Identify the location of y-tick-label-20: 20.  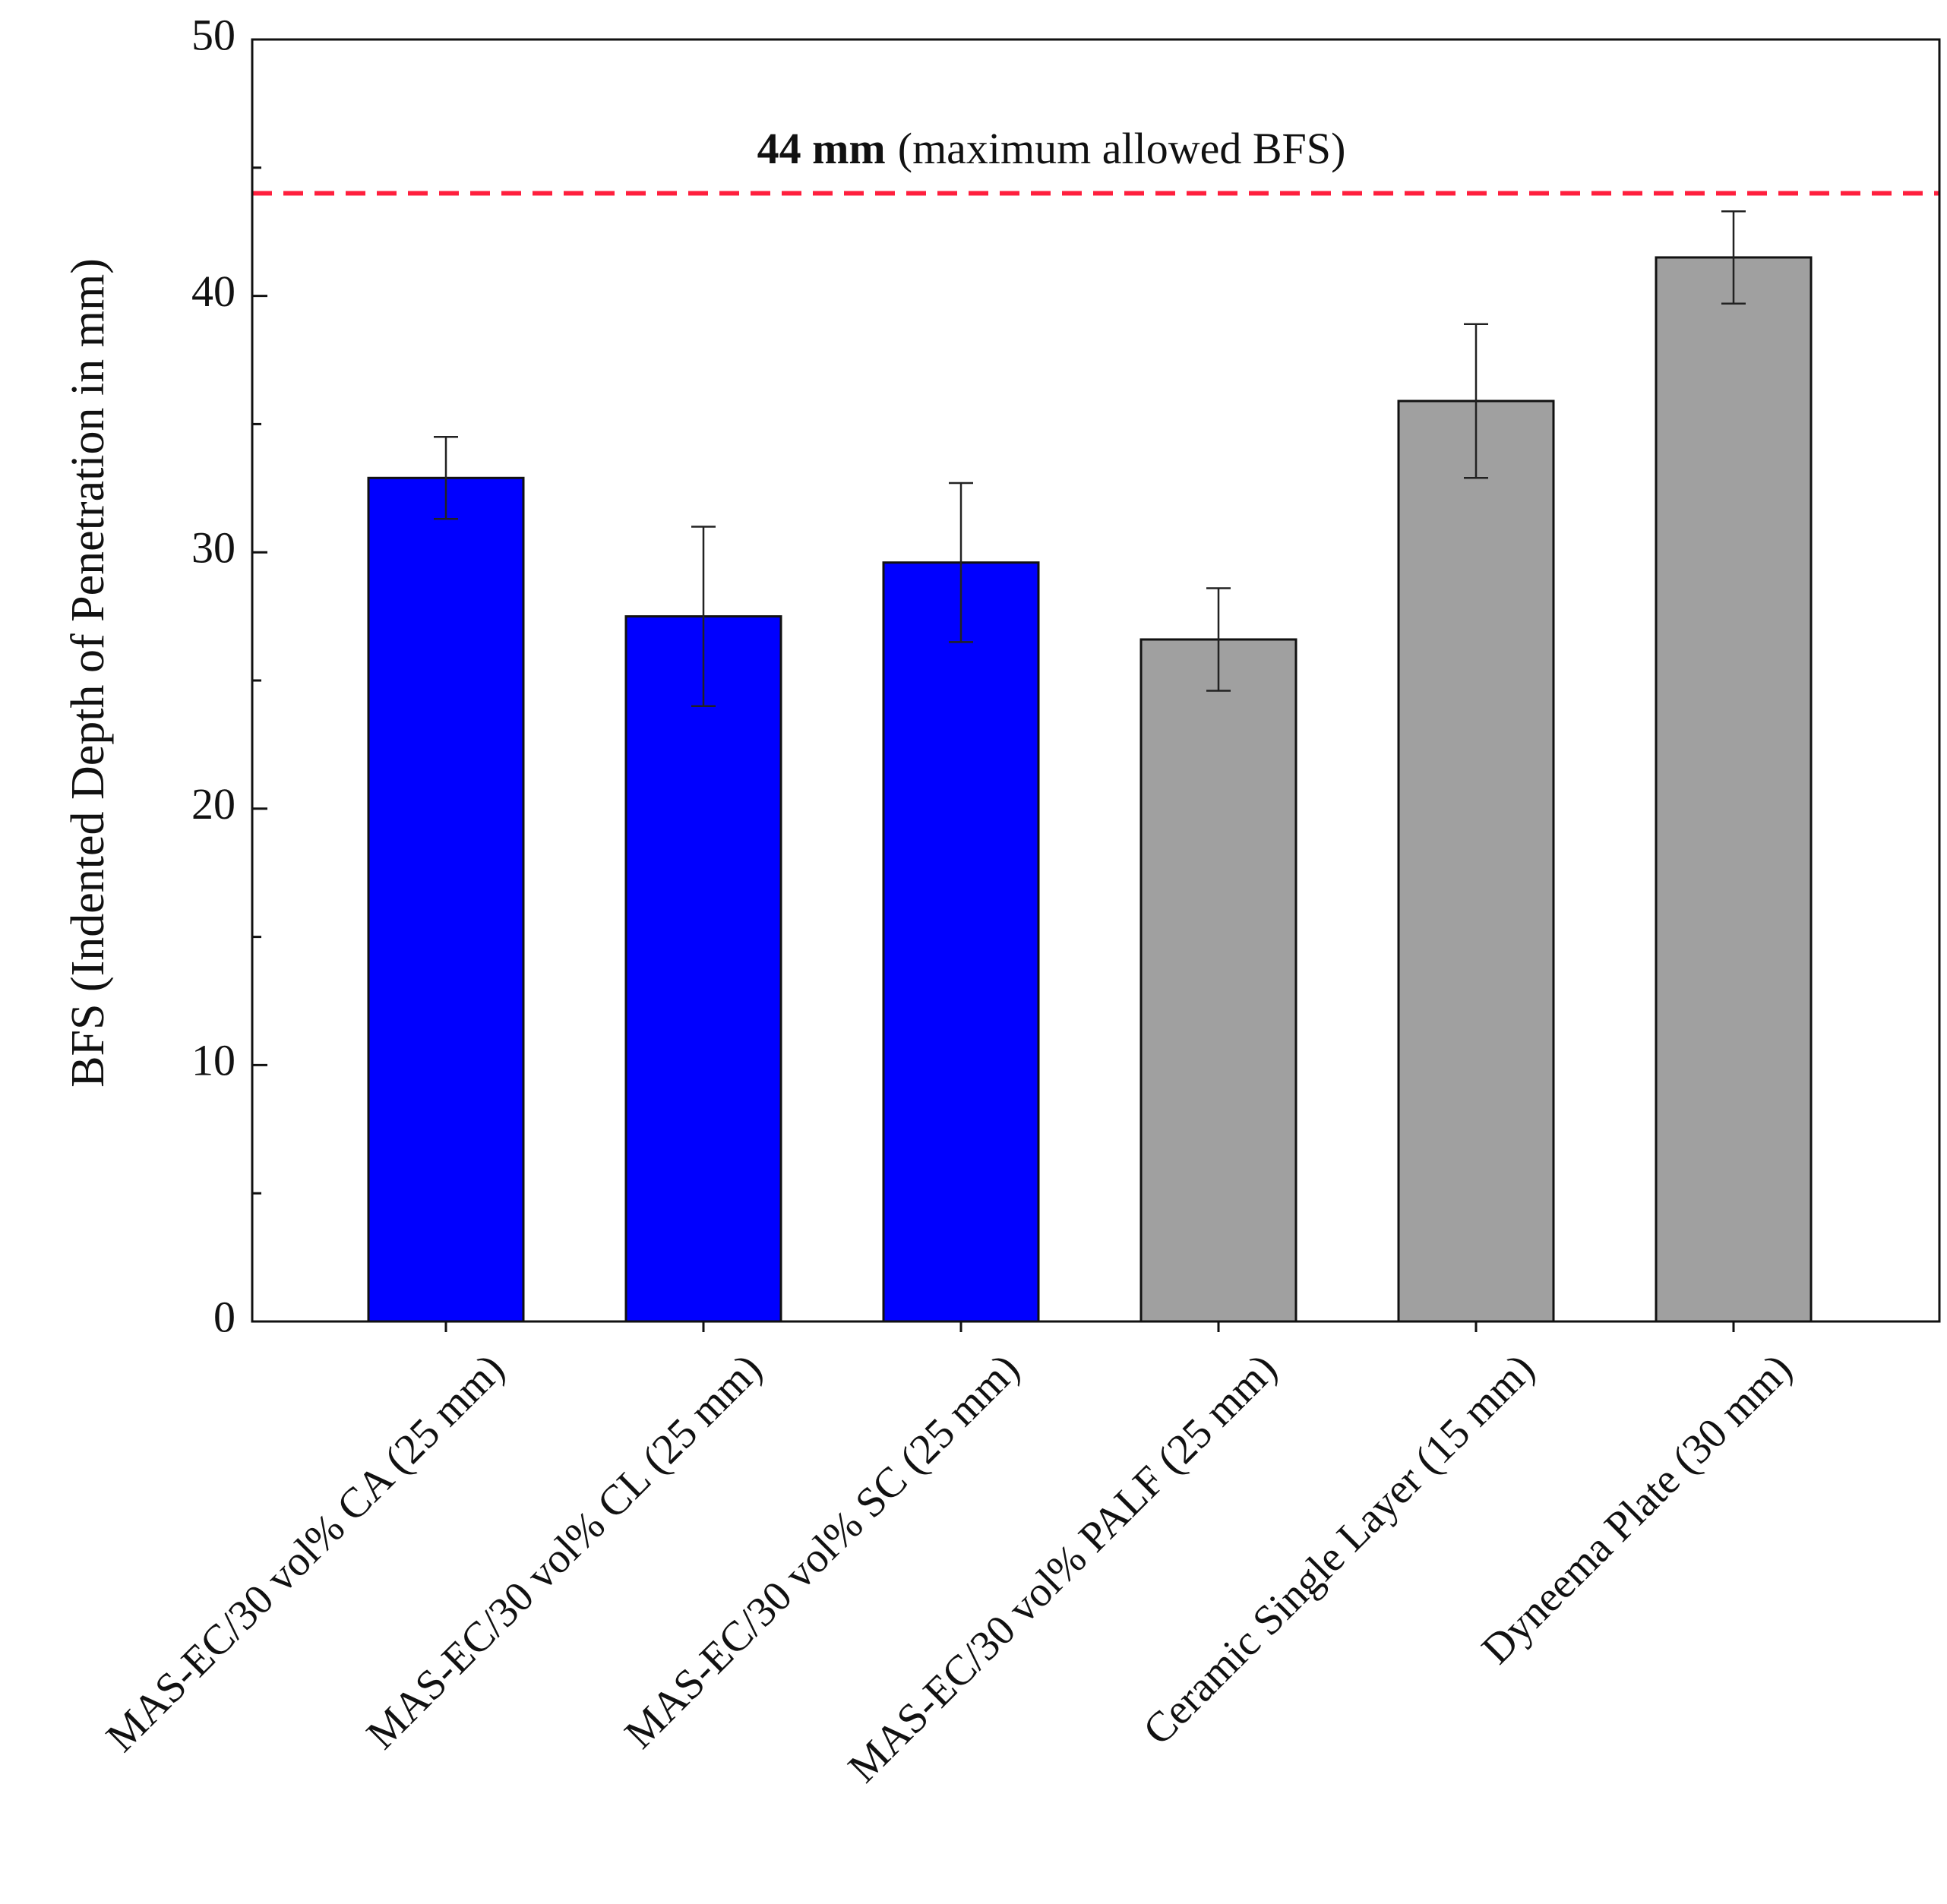
(213, 804).